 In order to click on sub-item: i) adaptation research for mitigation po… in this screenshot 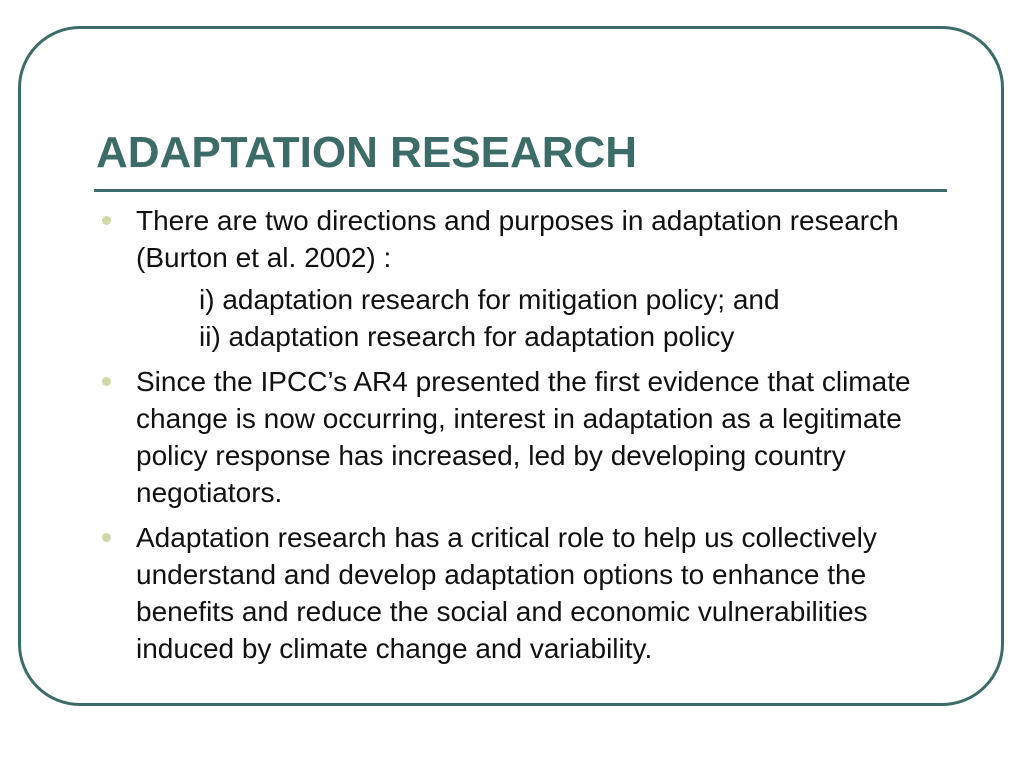, I will do `click(489, 299)`.